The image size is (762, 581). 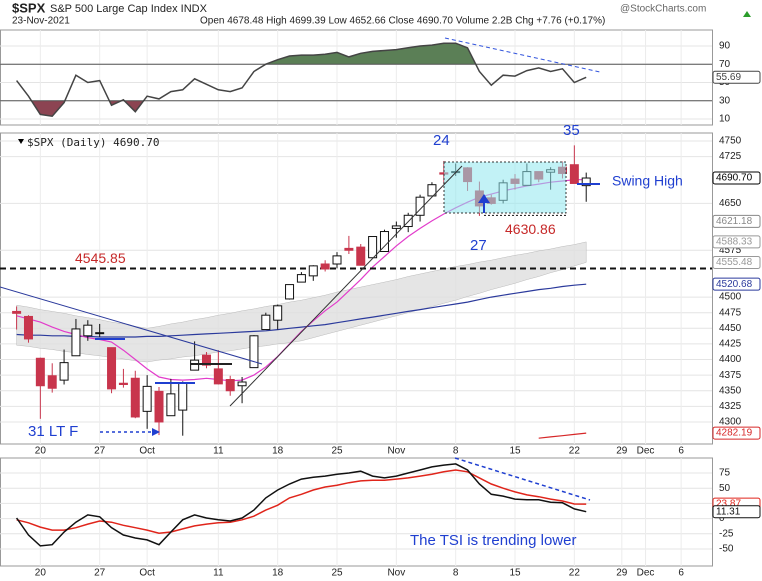 What do you see at coordinates (730, 375) in the screenshot?
I see `y-tick-label: 4375` at bounding box center [730, 375].